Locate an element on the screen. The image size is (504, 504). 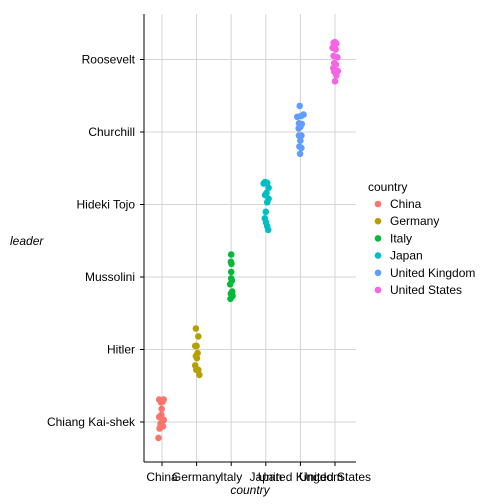
legend-key-china is located at coordinates (378, 204).